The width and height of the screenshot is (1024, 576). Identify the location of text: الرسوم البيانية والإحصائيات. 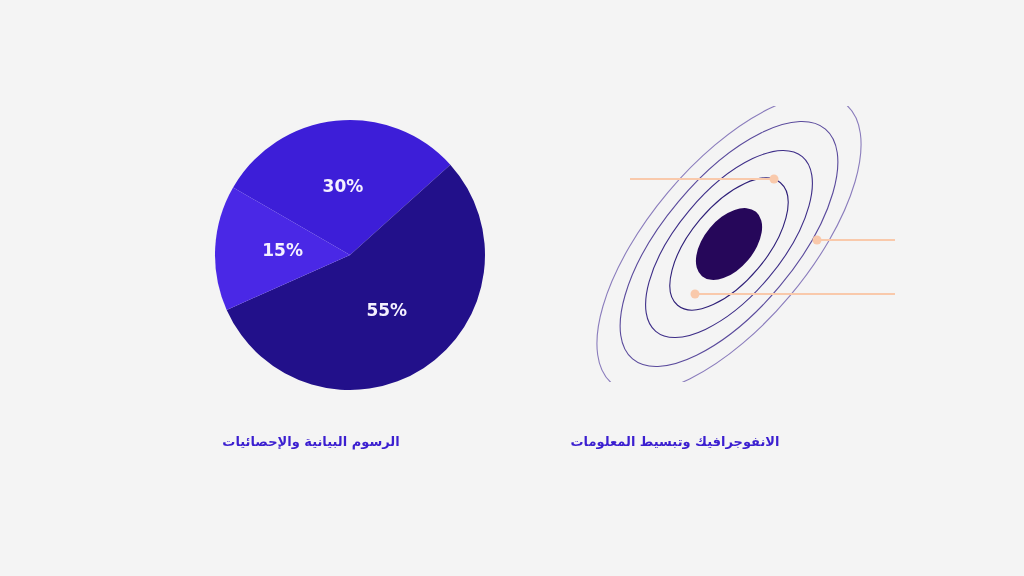
(311, 442).